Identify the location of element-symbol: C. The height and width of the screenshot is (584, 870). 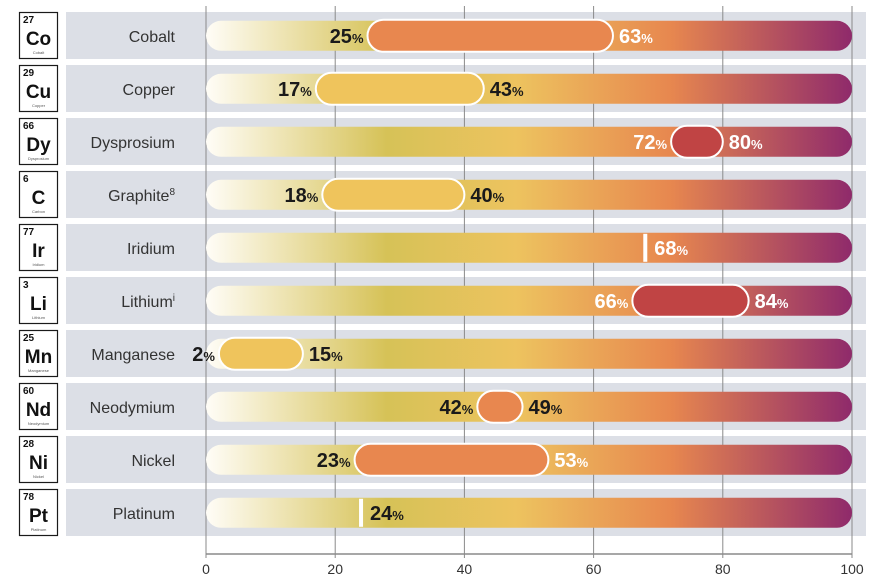
(39, 198).